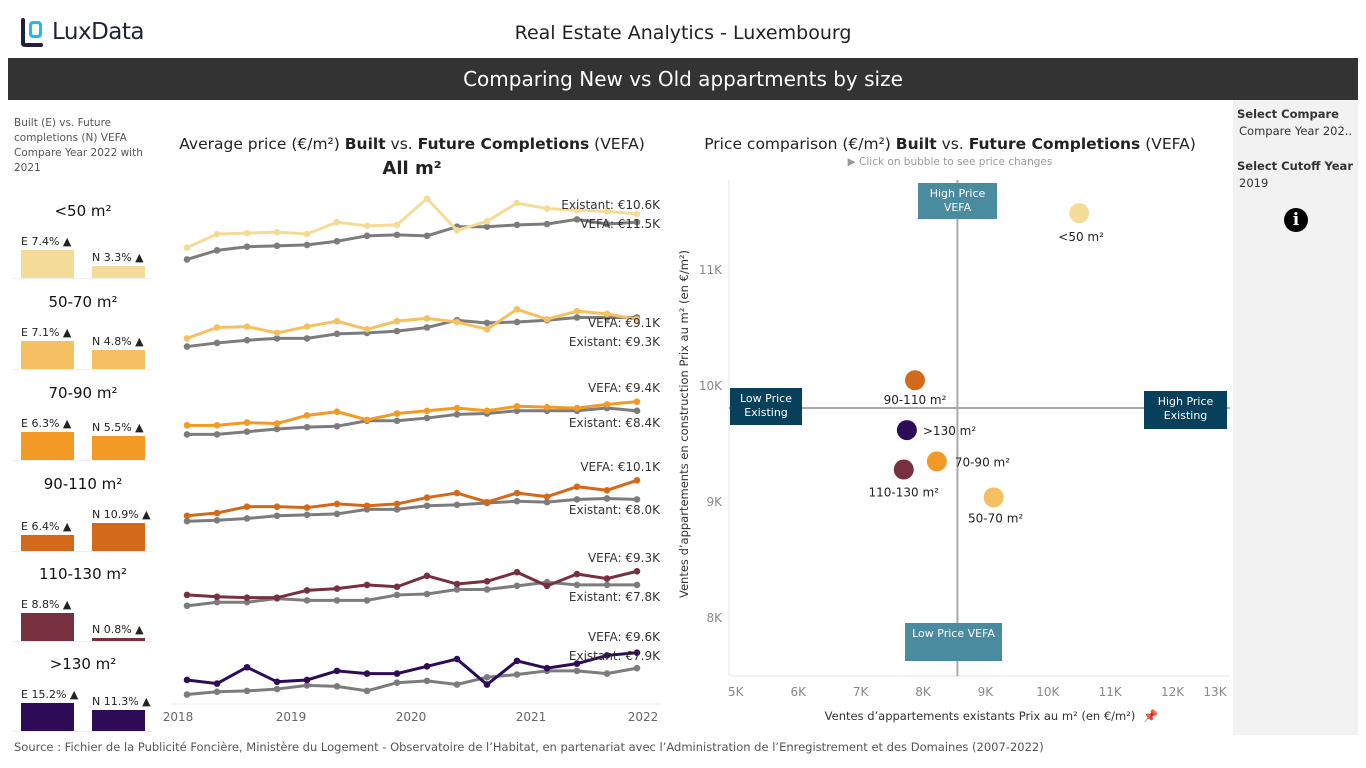 The image size is (1366, 768). Describe the element at coordinates (412, 413) in the screenshot. I see `vefa-series-line` at that location.